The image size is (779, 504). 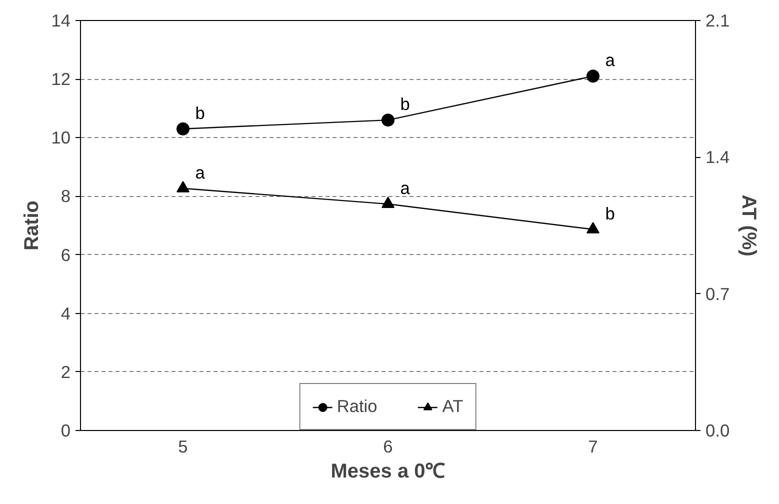 What do you see at coordinates (65, 372) in the screenshot?
I see `y-tick-label: 2` at bounding box center [65, 372].